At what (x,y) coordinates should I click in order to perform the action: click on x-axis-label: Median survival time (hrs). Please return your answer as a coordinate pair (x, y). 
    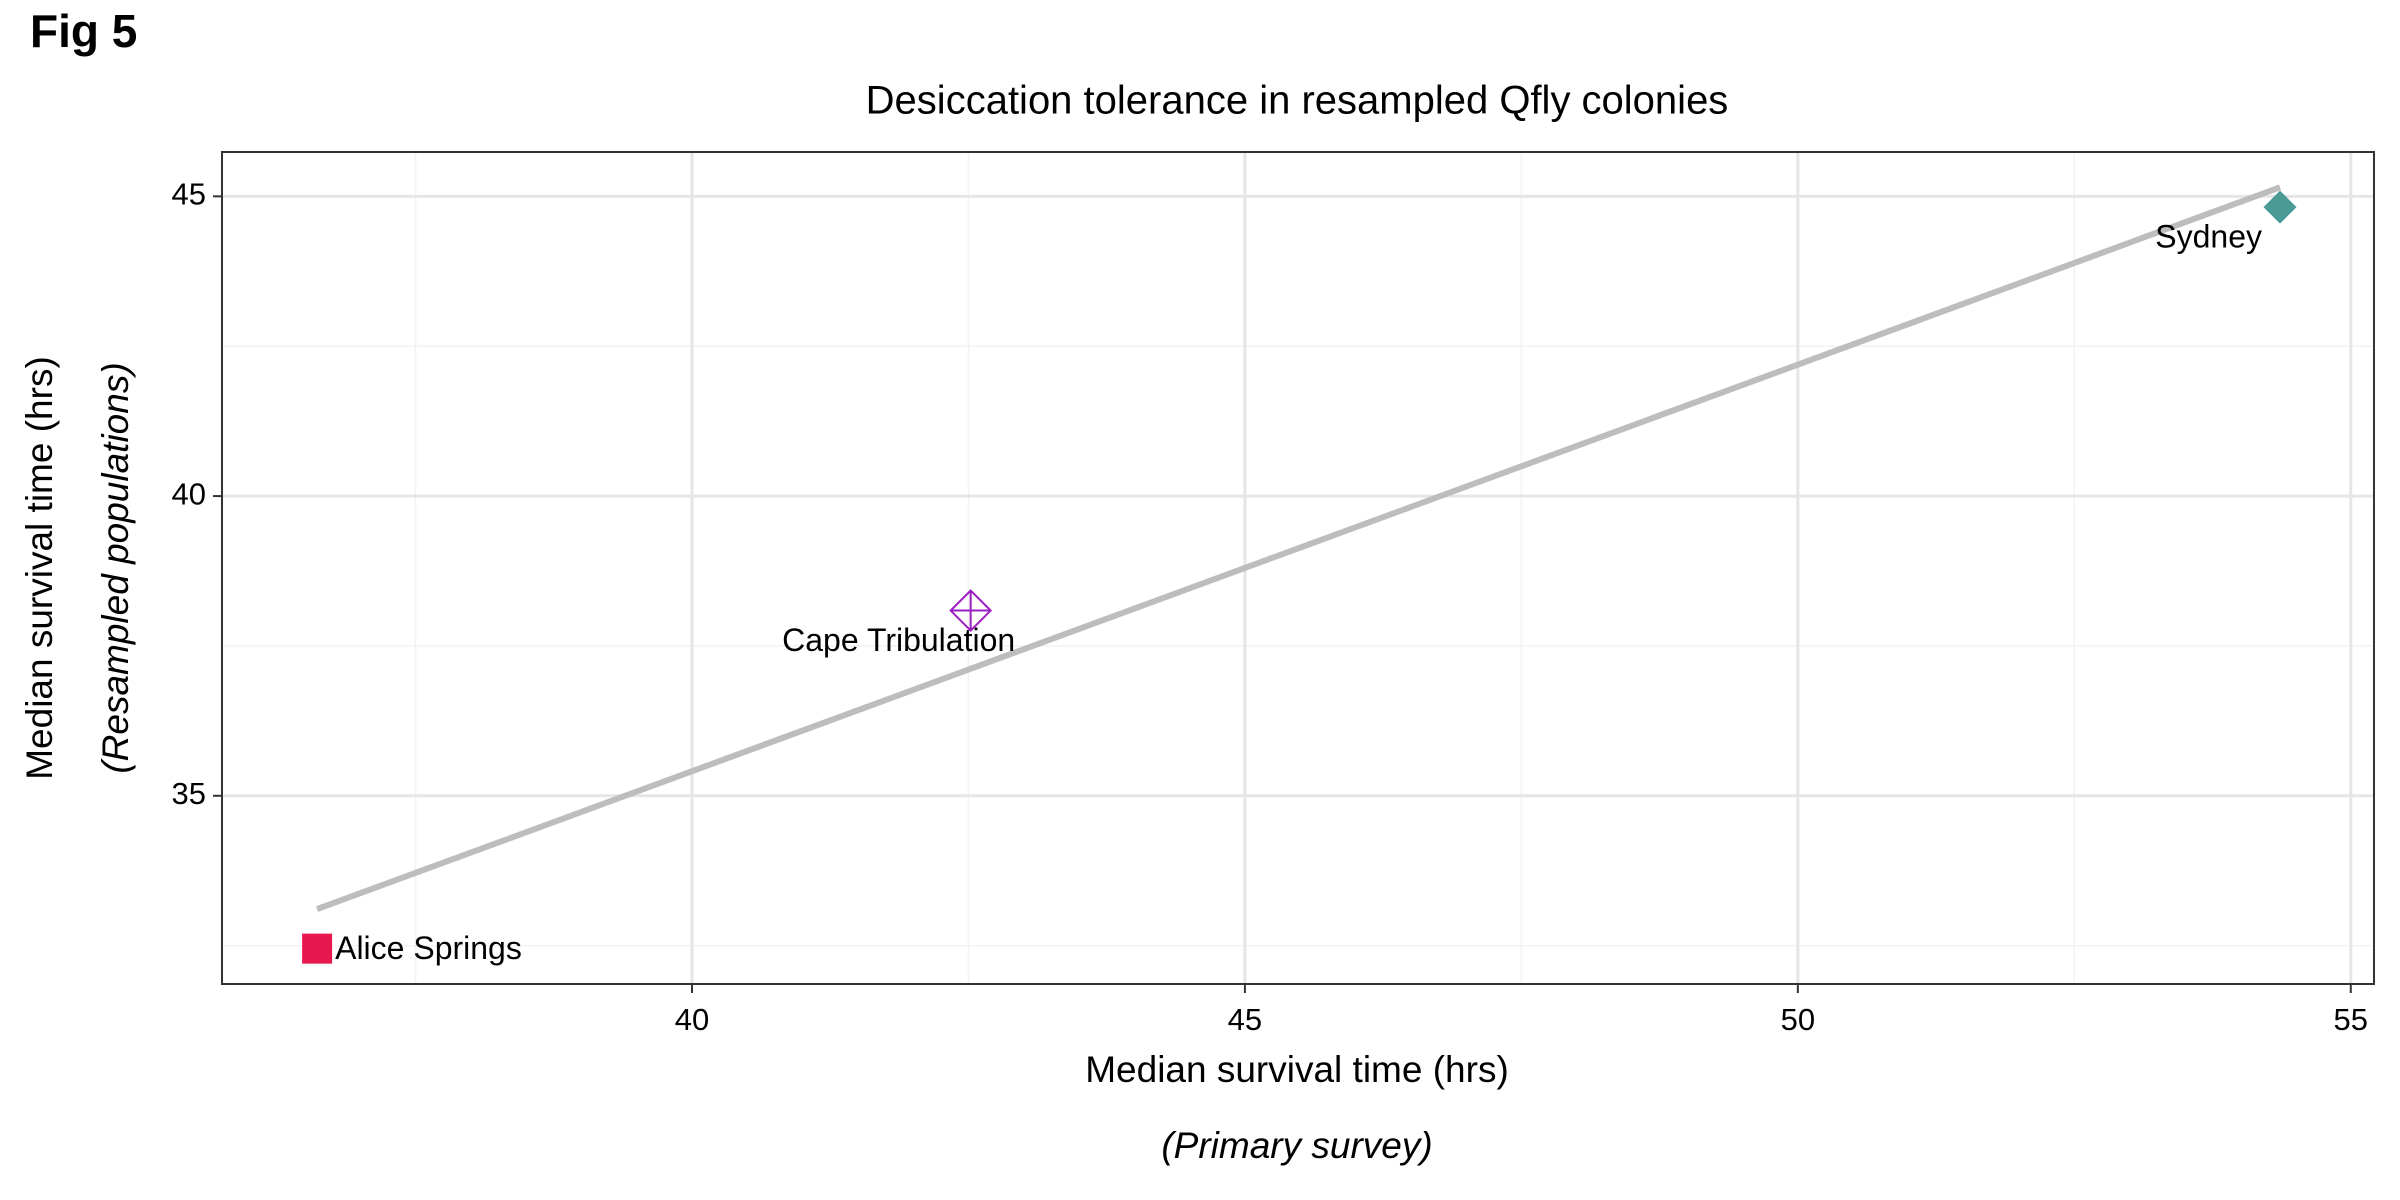
    Looking at the image, I should click on (1297, 1069).